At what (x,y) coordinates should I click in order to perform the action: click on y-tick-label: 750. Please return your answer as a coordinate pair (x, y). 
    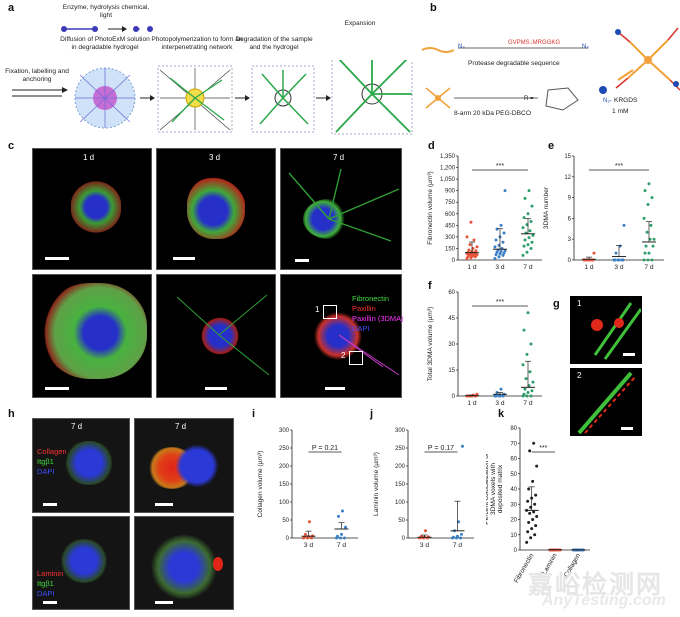
    Looking at the image, I should click on (450, 203).